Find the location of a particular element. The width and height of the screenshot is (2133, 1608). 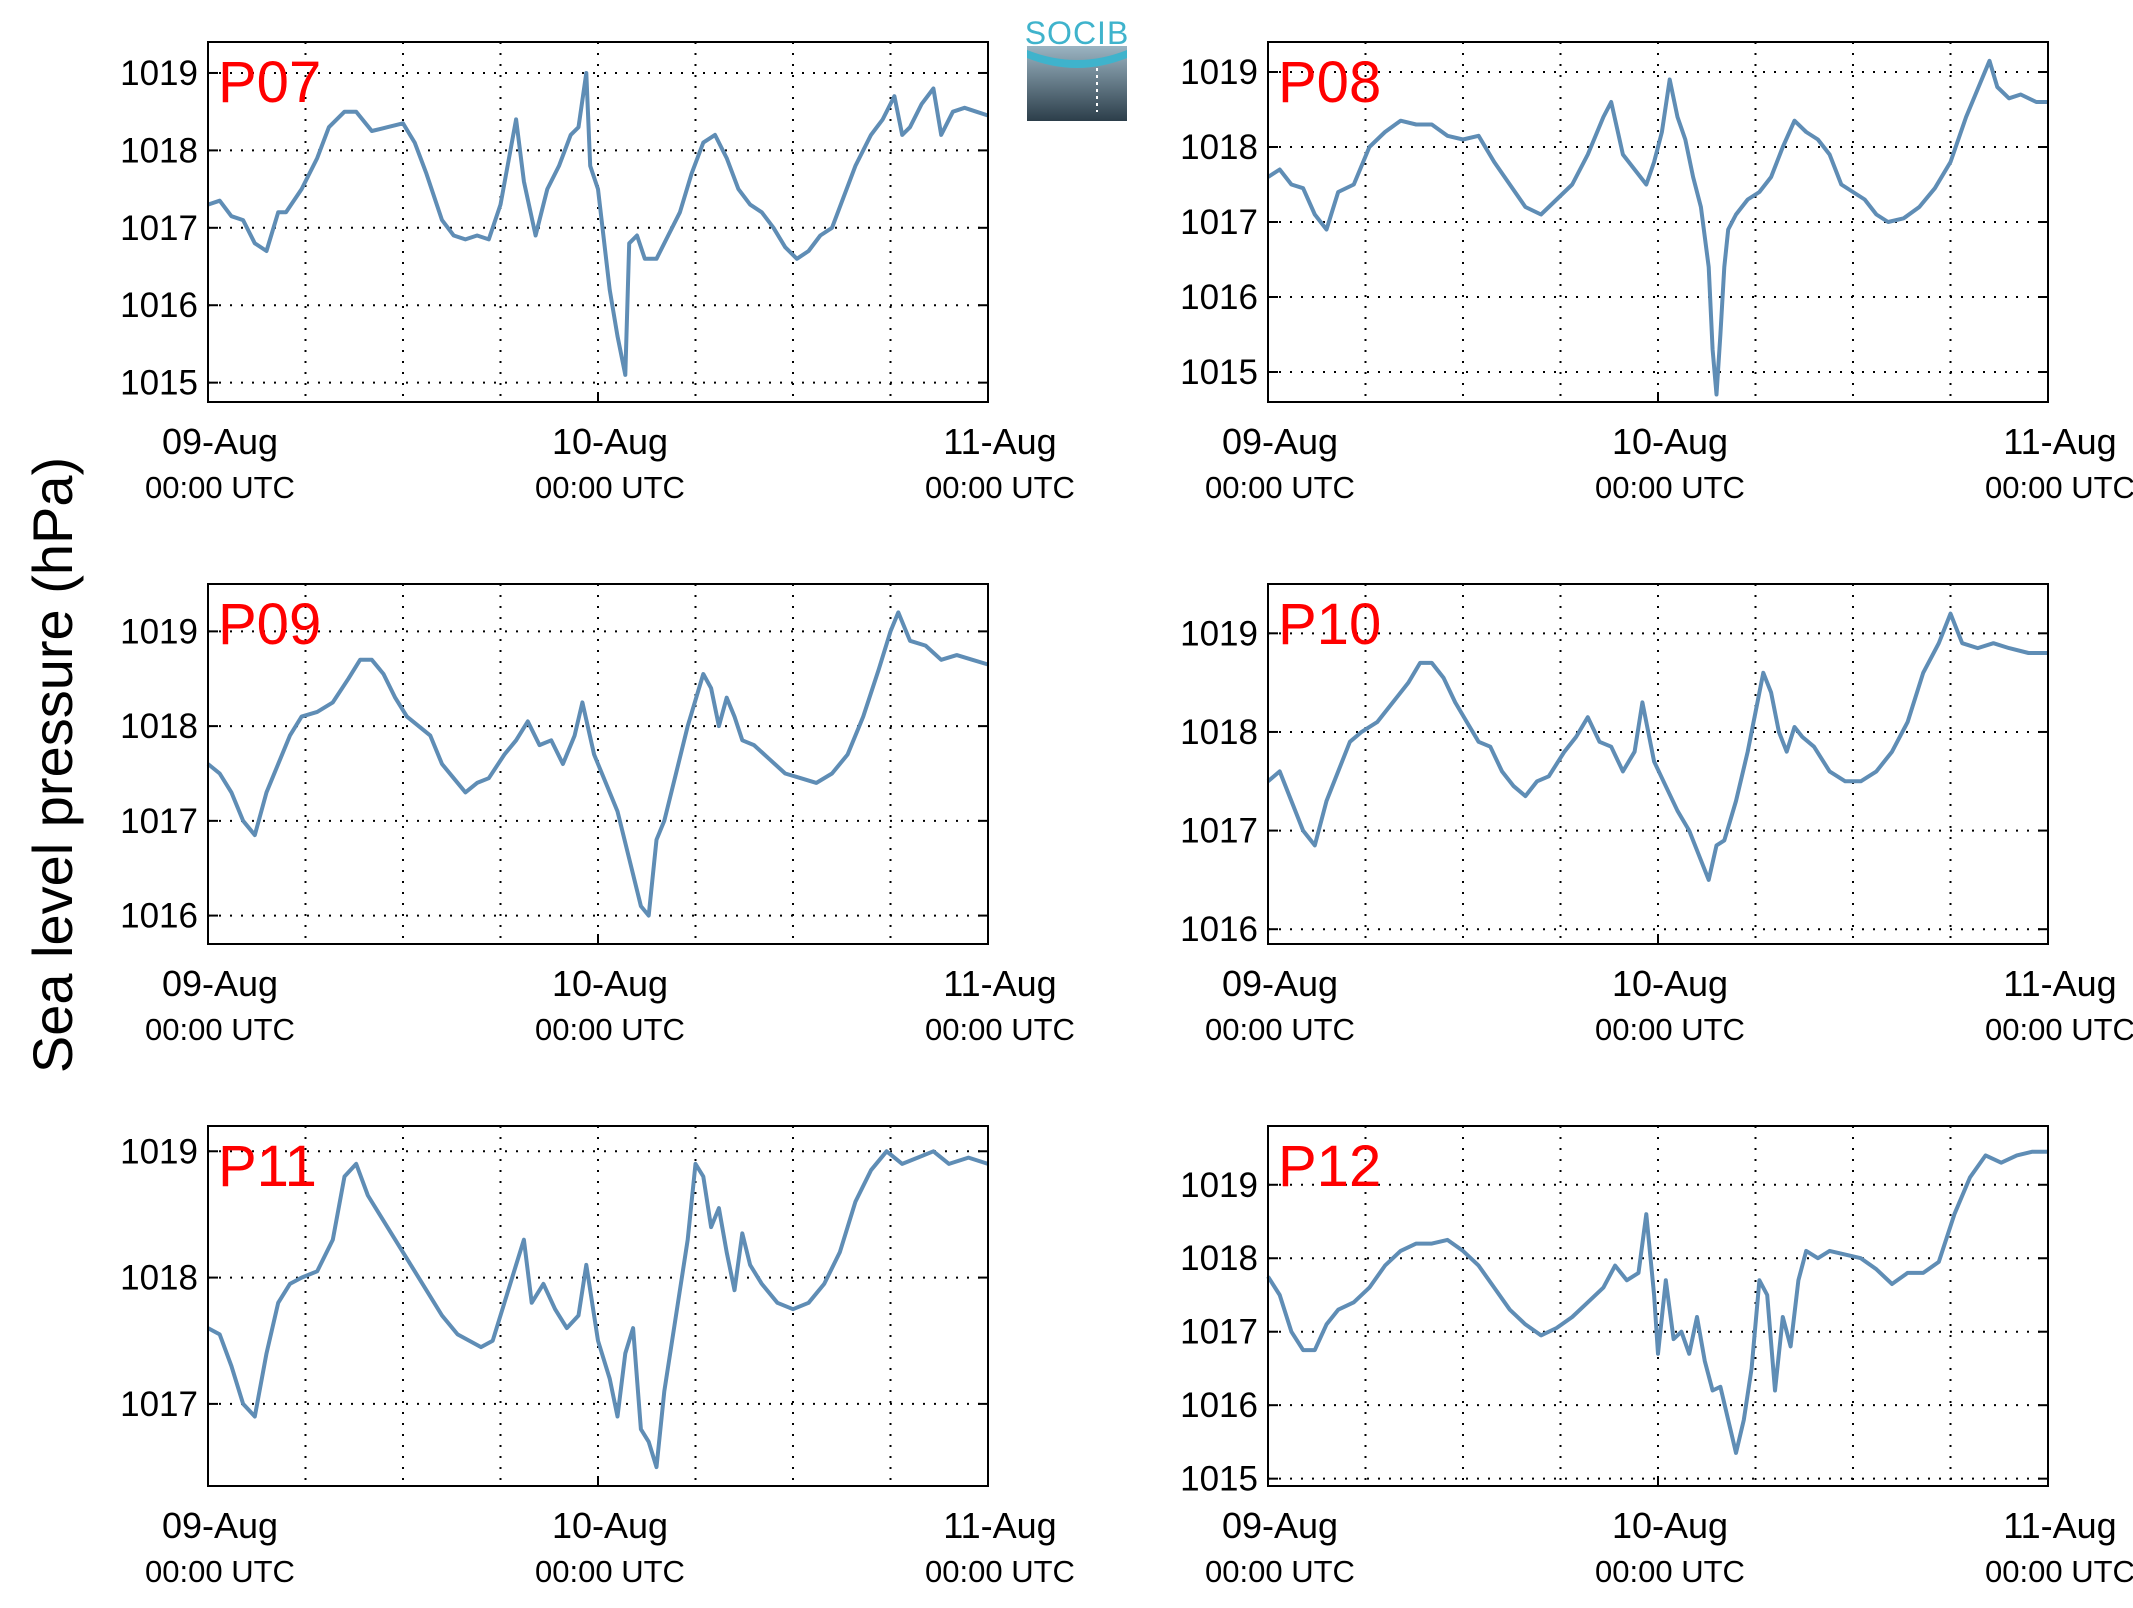

logo-wave is located at coordinates (1077, 59).